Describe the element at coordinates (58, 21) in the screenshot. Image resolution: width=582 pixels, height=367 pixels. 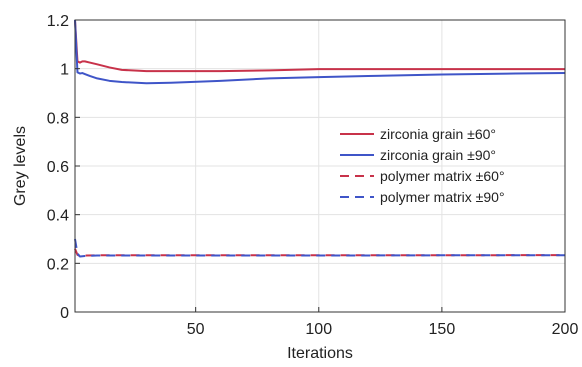
I see `y-tick-label: 1.2` at that location.